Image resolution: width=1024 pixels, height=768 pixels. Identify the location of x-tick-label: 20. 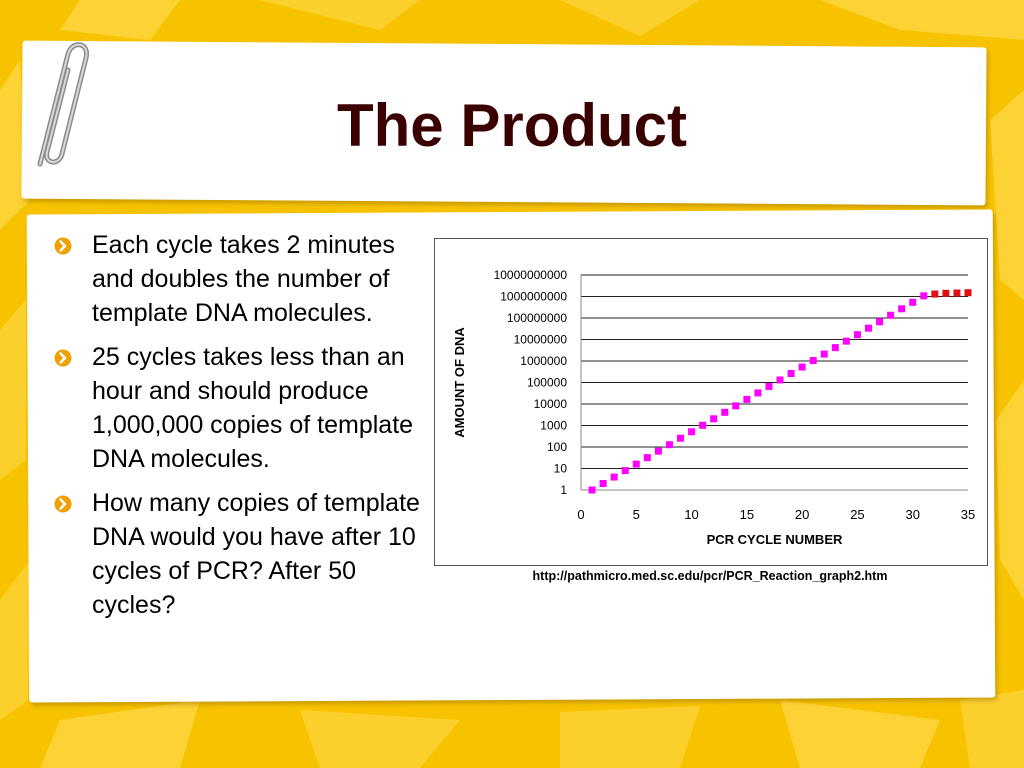
(802, 514).